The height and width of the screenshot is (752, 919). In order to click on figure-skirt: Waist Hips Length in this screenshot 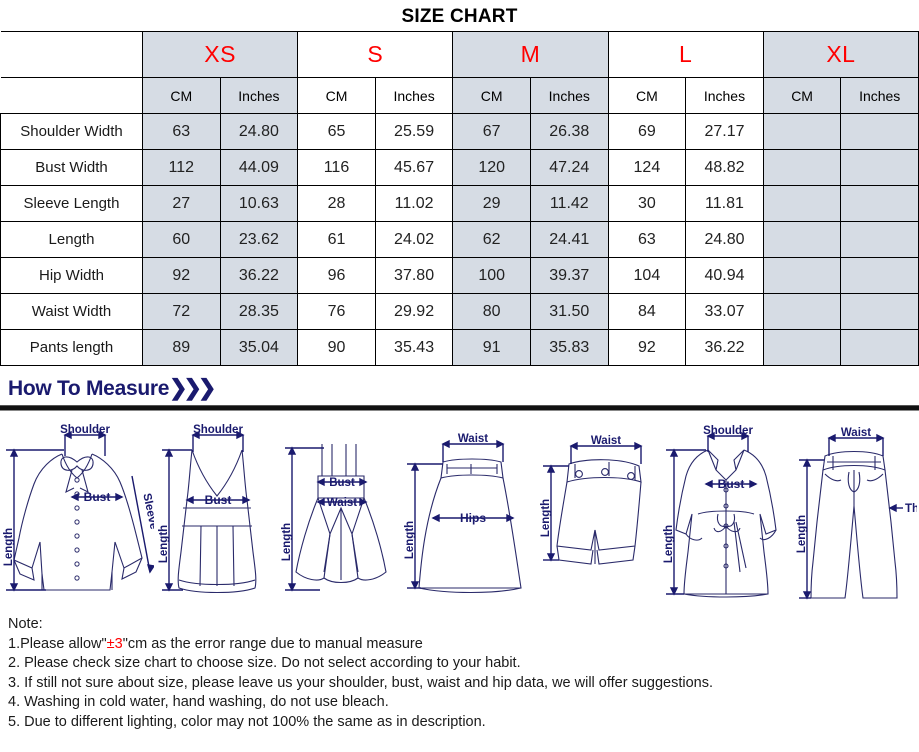, I will do `click(463, 514)`.